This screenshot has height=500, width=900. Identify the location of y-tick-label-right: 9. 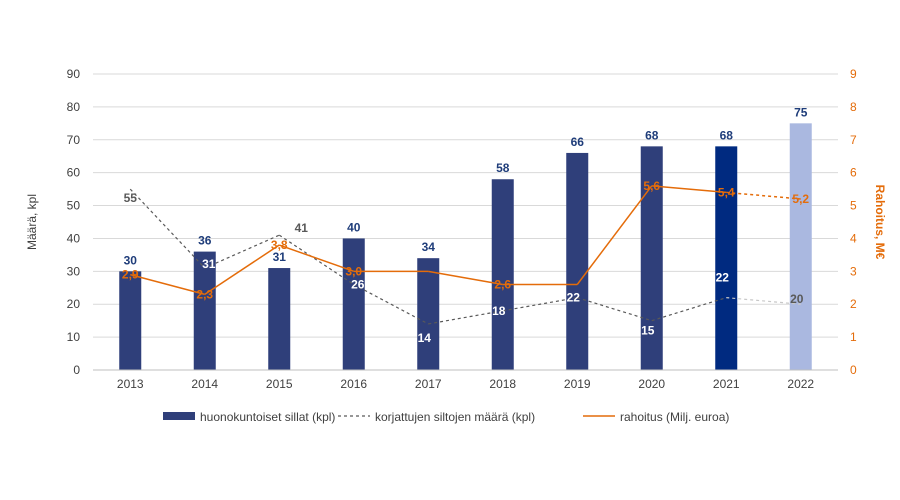
(853, 74).